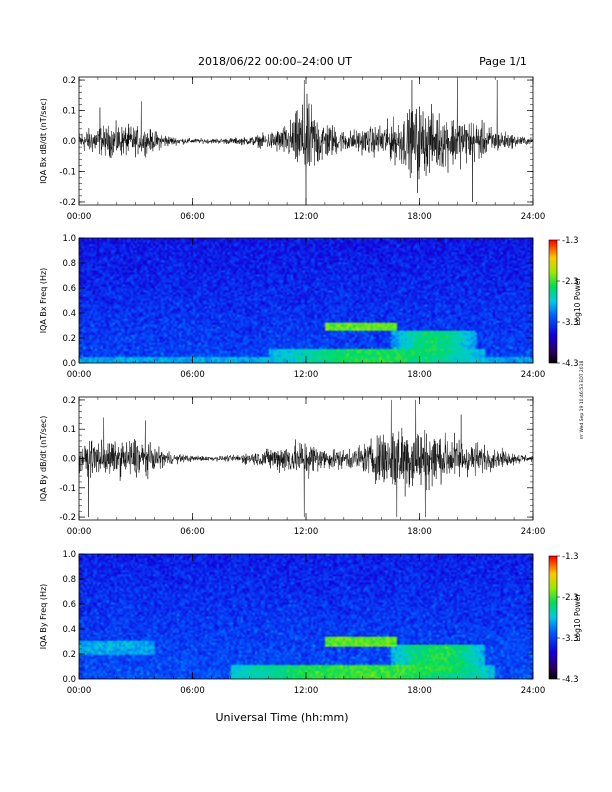  What do you see at coordinates (582, 400) in the screenshot?
I see `timestamp-stamp: rrr Wed Sep 19 10:46:53 EDT 2018` at bounding box center [582, 400].